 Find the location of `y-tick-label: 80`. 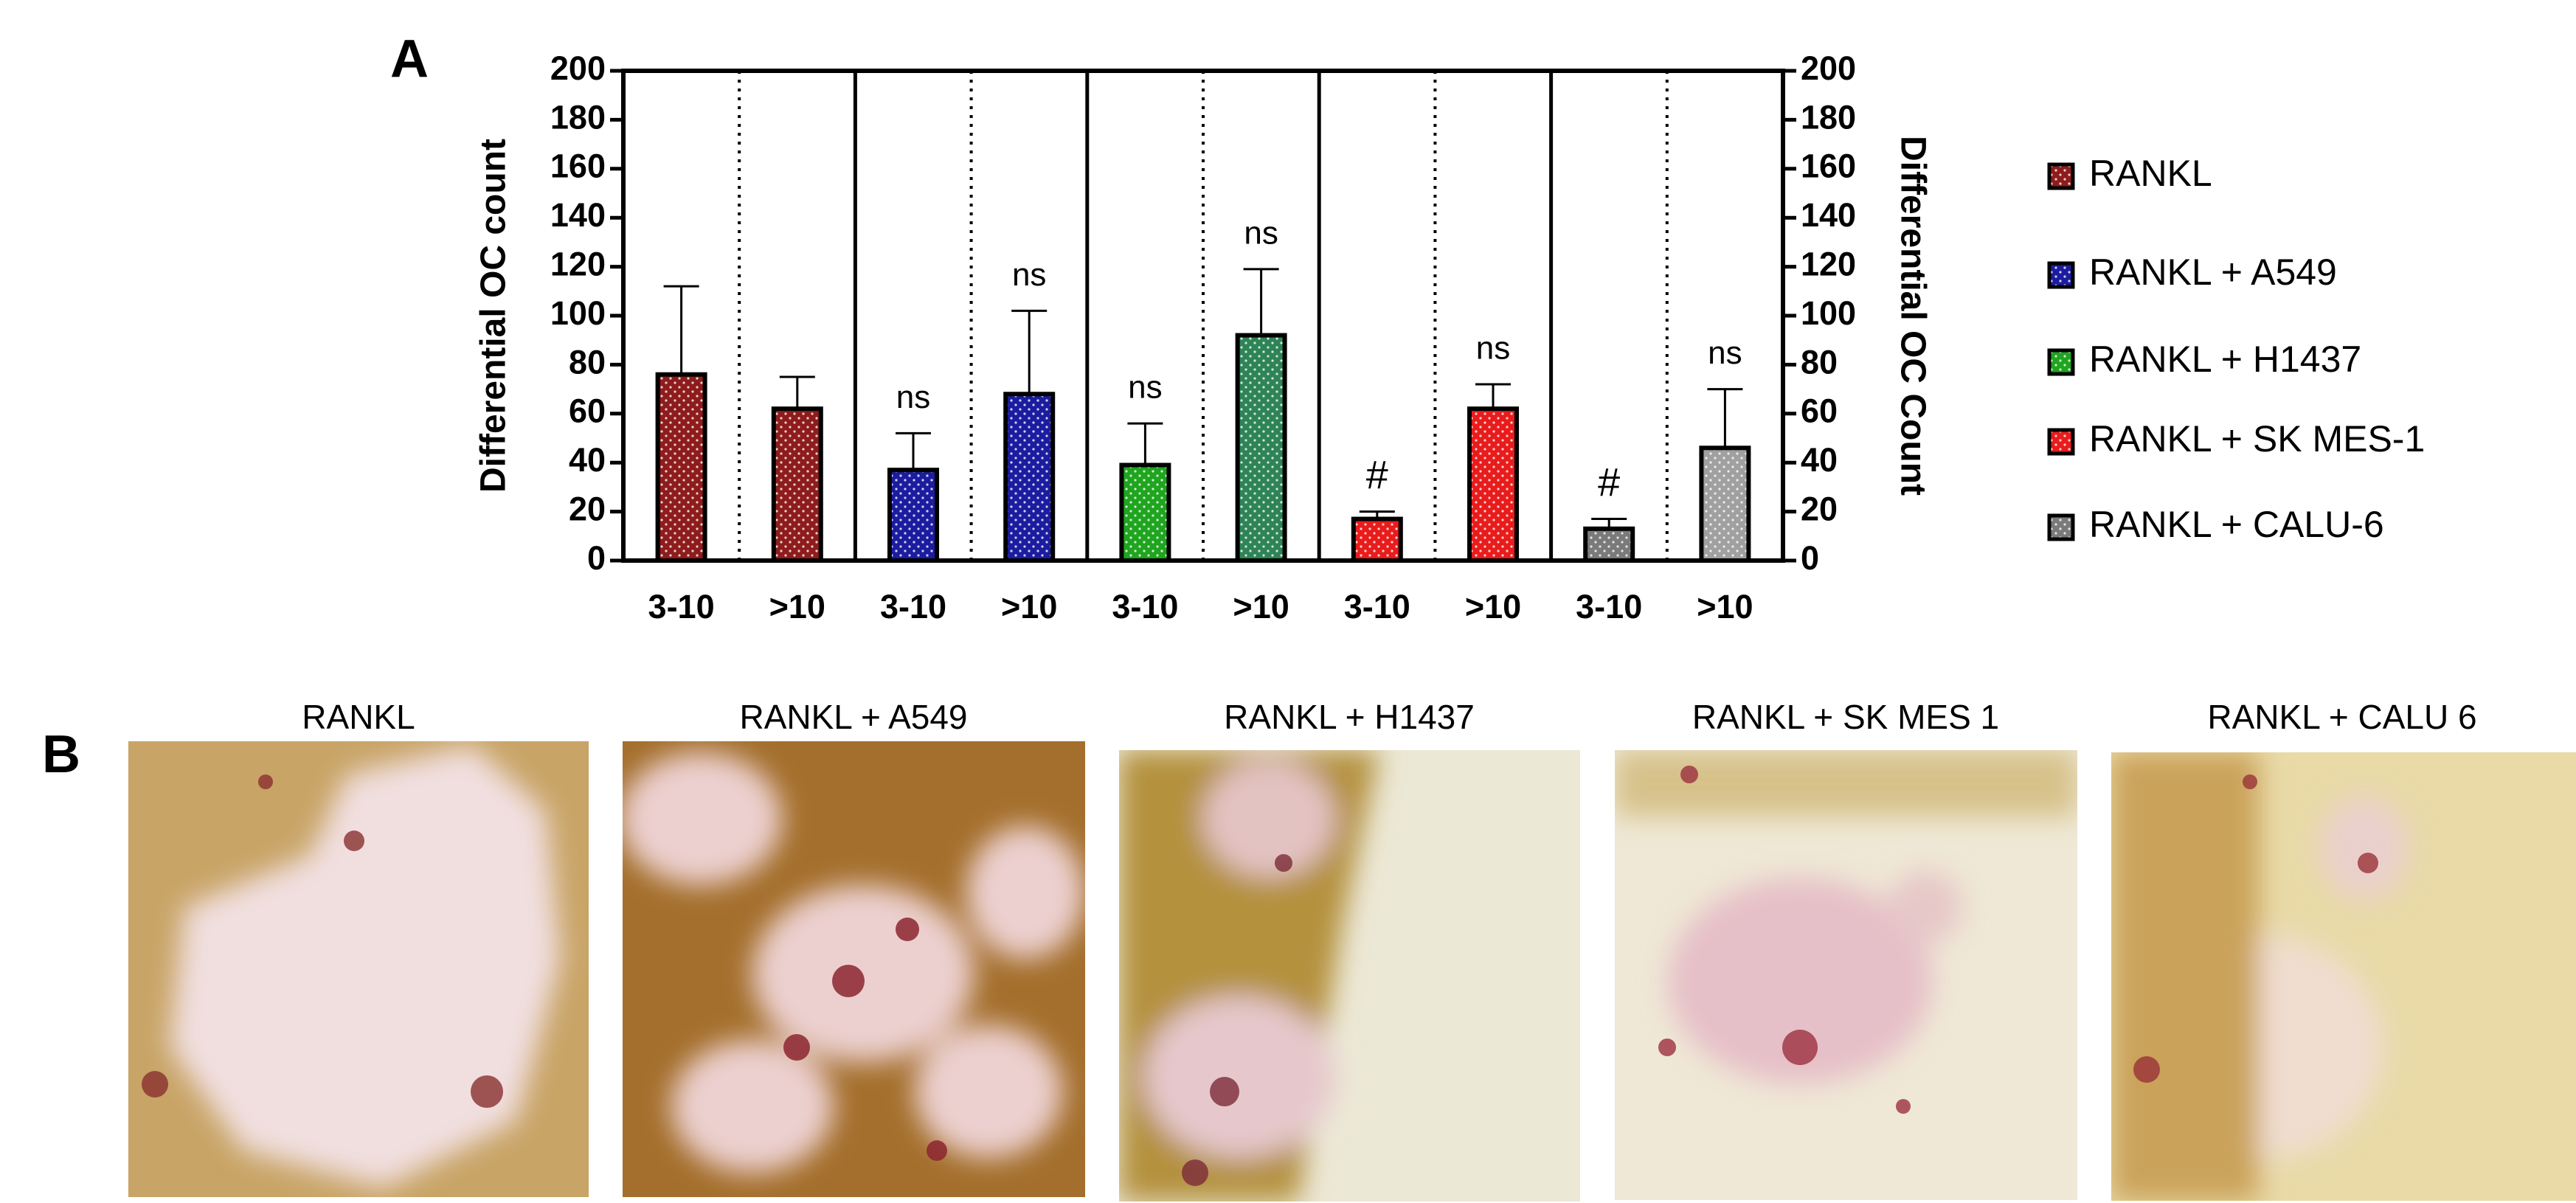

y-tick-label: 80 is located at coordinates (587, 362).